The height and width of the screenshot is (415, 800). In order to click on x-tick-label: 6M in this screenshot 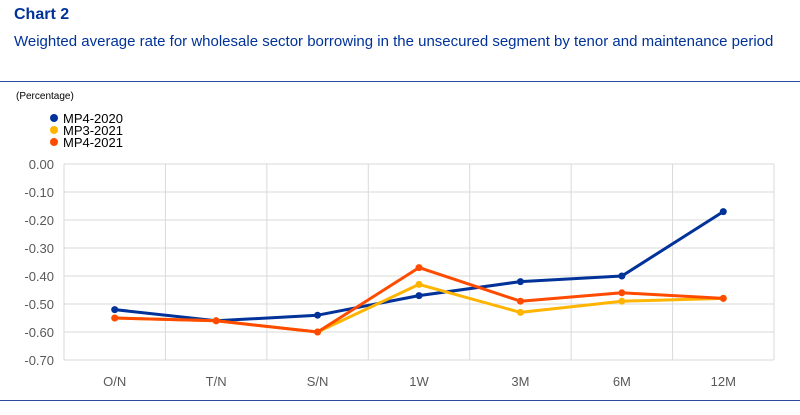, I will do `click(622, 381)`.